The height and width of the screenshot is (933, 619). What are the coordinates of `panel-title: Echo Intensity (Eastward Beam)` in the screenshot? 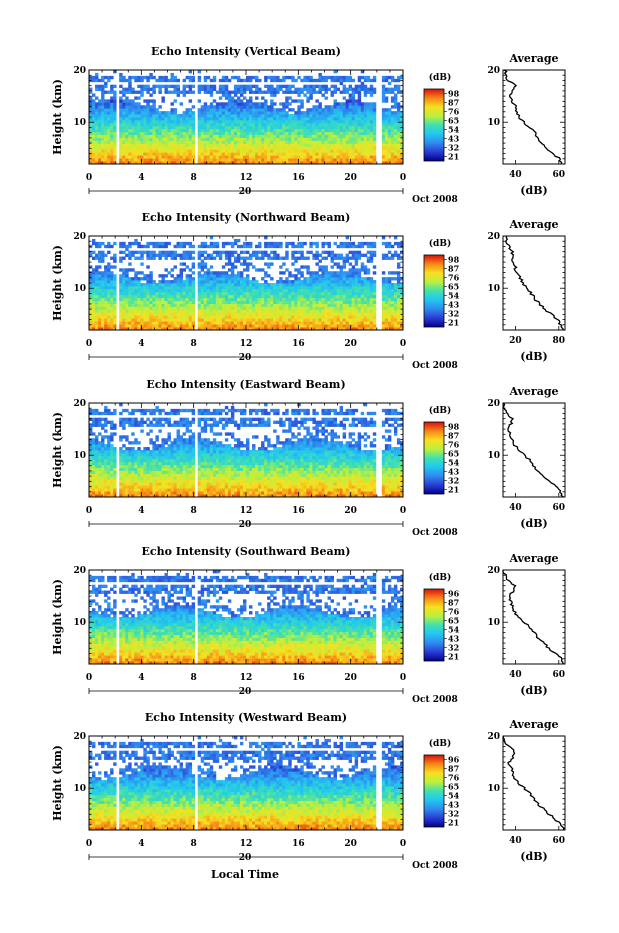 It's located at (245, 384).